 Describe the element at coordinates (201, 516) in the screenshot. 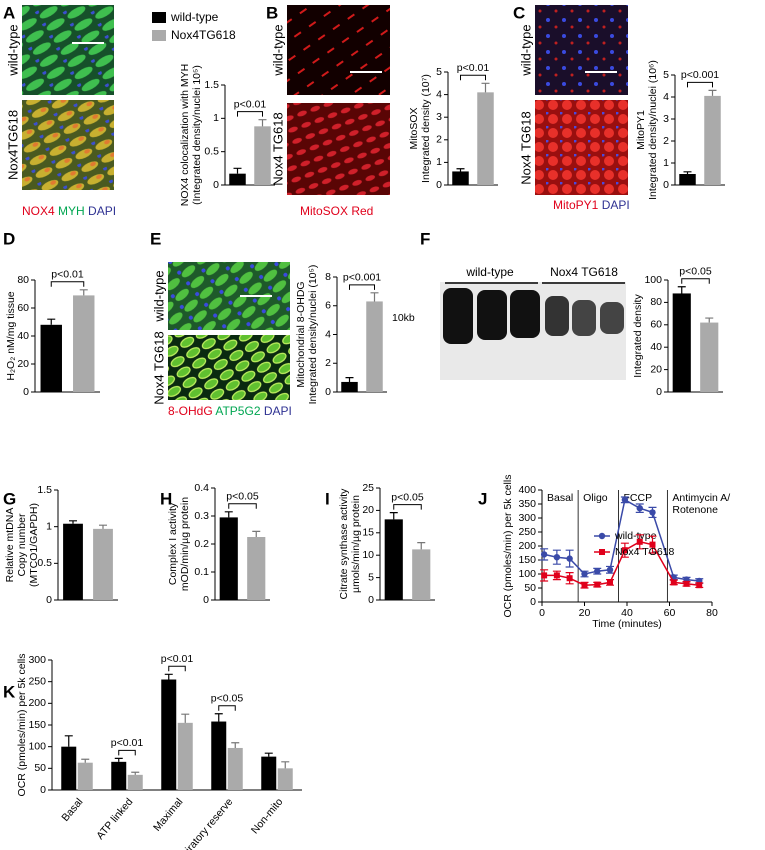

I see `y-tick-label: 0.3` at that location.